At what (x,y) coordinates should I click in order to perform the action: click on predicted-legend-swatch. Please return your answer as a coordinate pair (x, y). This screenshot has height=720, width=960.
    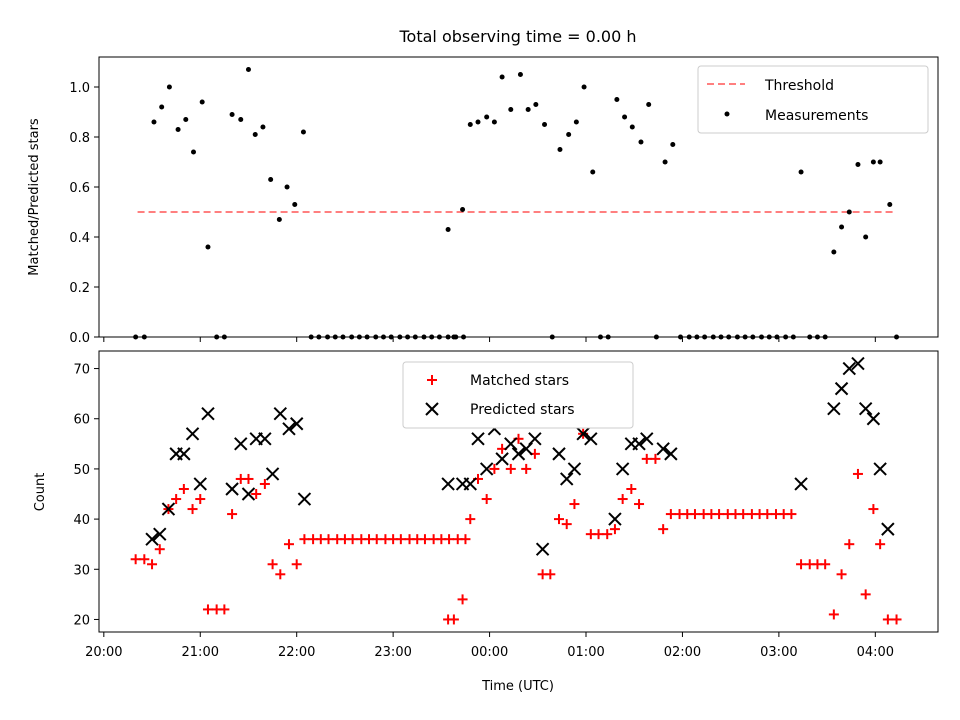
    Looking at the image, I should click on (432, 409).